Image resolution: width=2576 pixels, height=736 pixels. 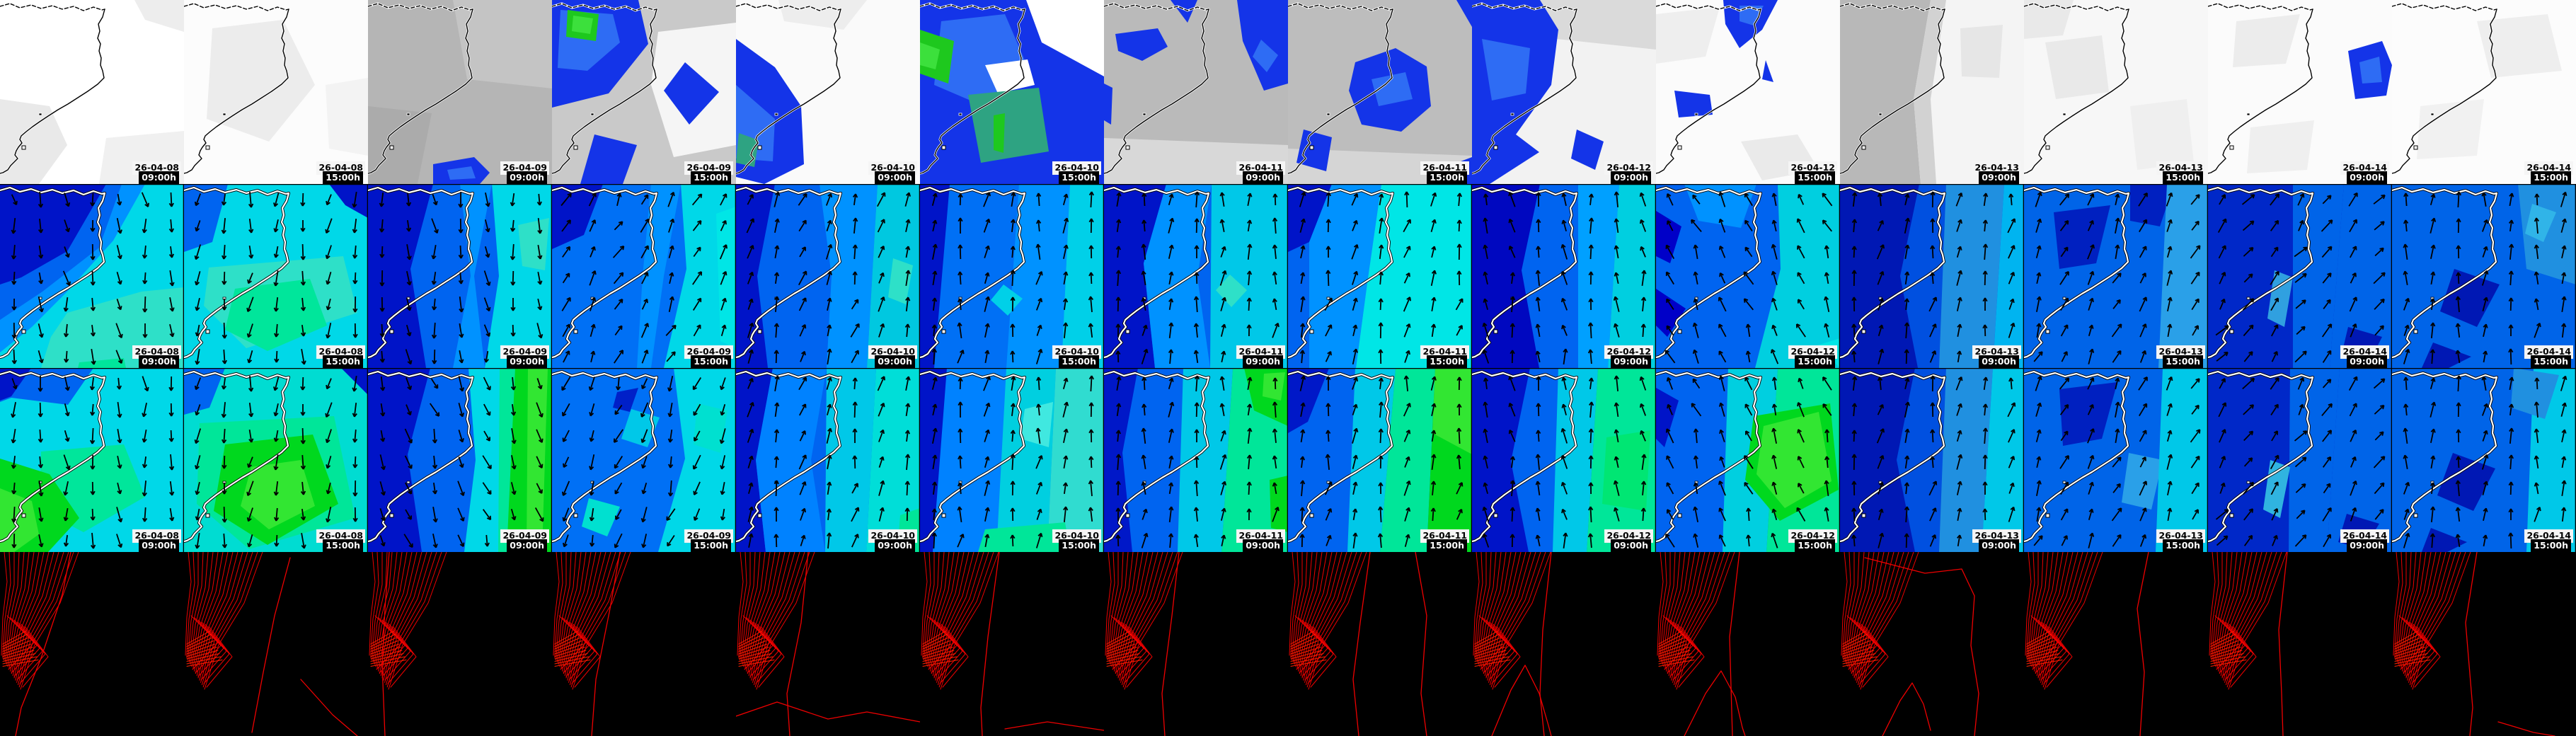 I want to click on forecast-tile-r4c4, so click(x=644, y=644).